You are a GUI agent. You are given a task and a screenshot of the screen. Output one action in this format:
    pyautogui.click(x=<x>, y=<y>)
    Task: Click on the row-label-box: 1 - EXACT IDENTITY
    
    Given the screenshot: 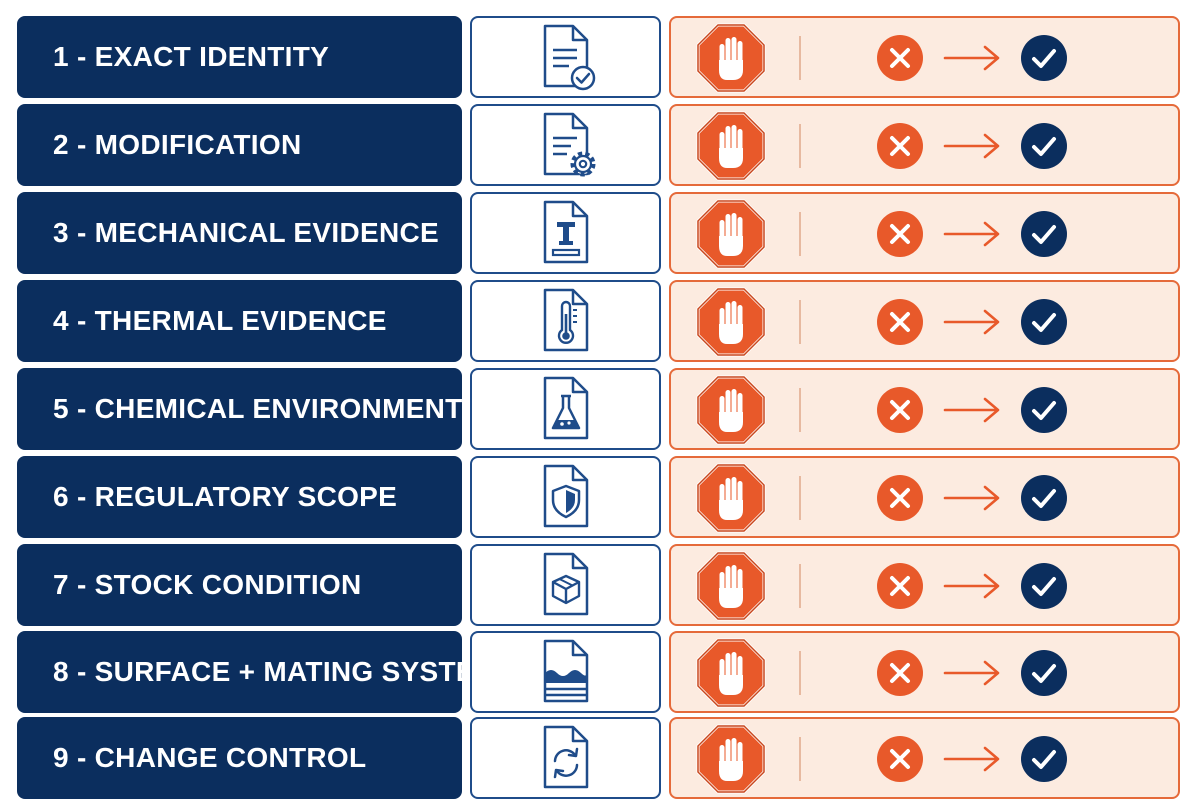 What is the action you would take?
    pyautogui.click(x=239, y=57)
    